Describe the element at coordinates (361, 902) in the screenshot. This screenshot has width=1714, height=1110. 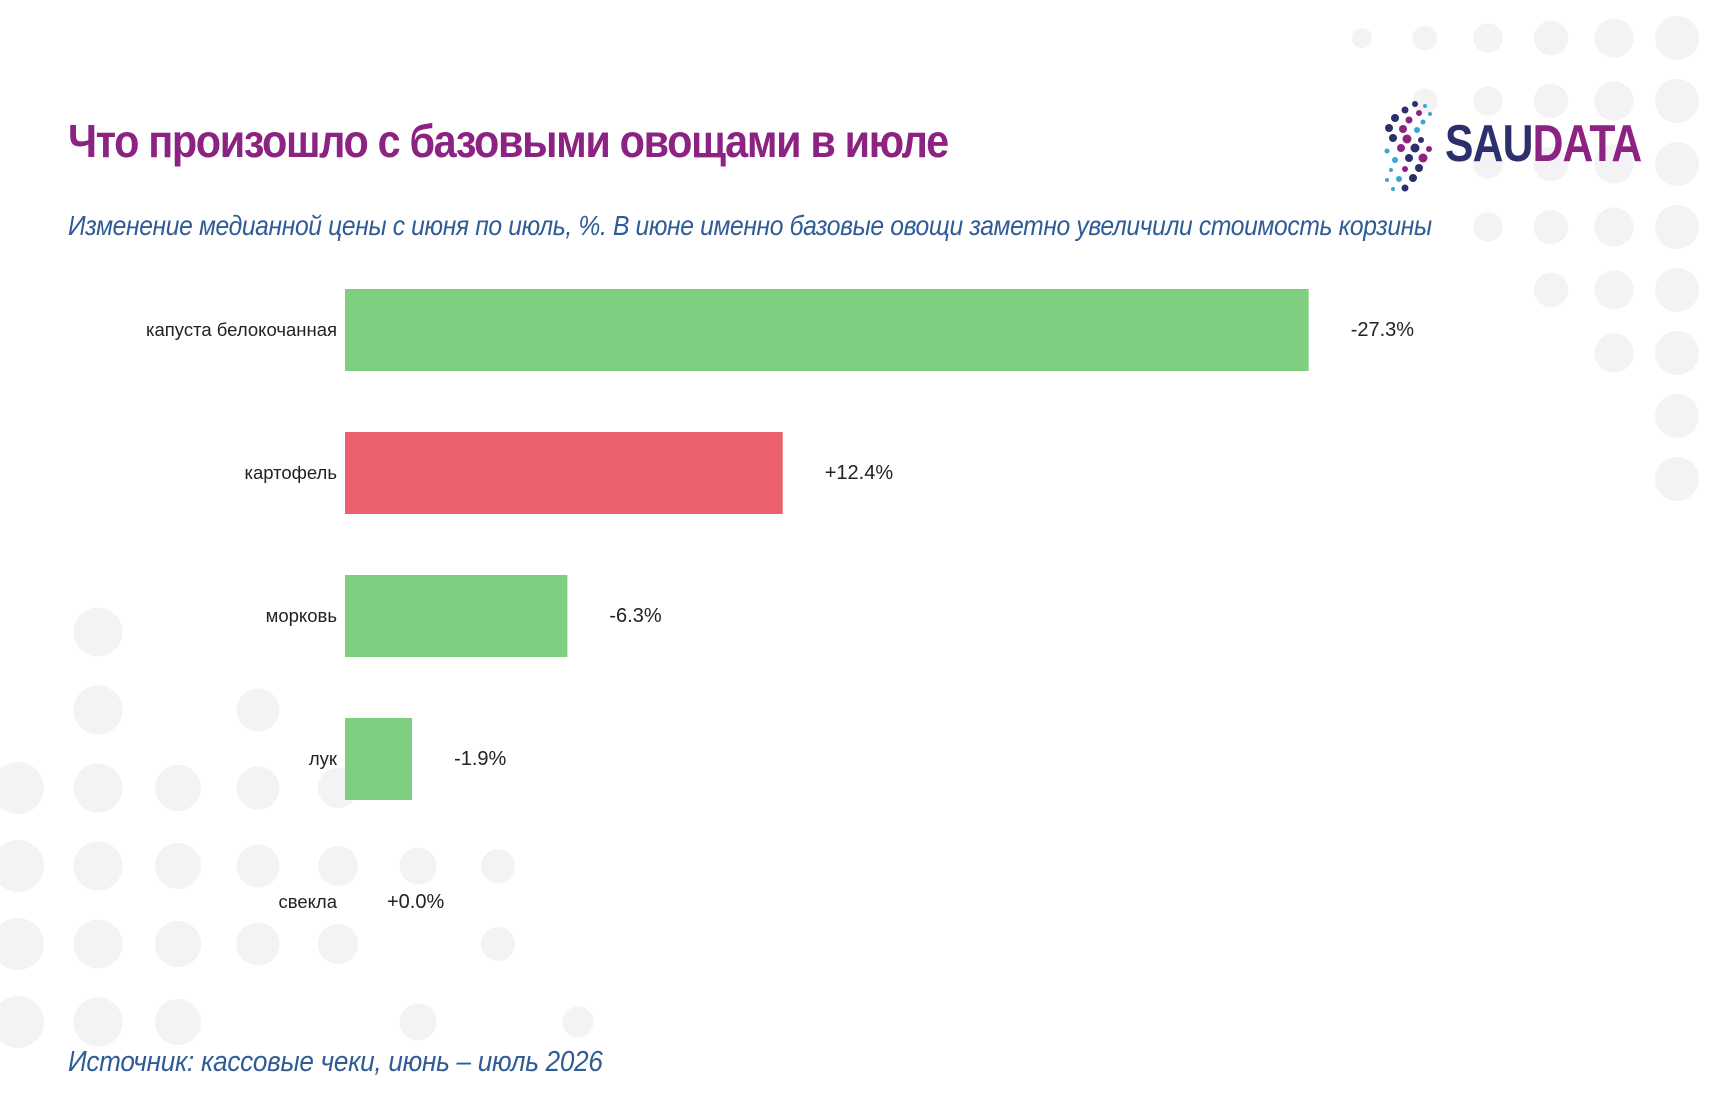
I see `bar-row: свекла +0.0%` at that location.